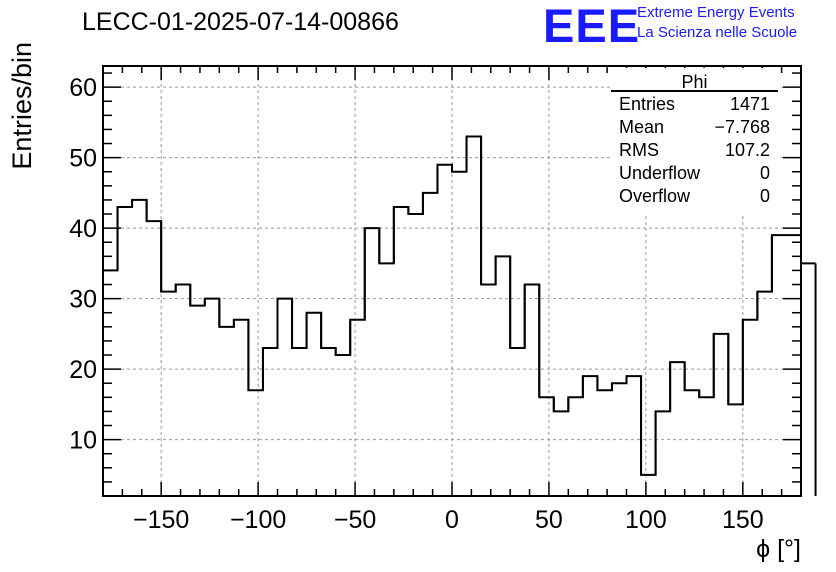 This screenshot has height=572, width=836. I want to click on x-tick-label: −100, so click(258, 520).